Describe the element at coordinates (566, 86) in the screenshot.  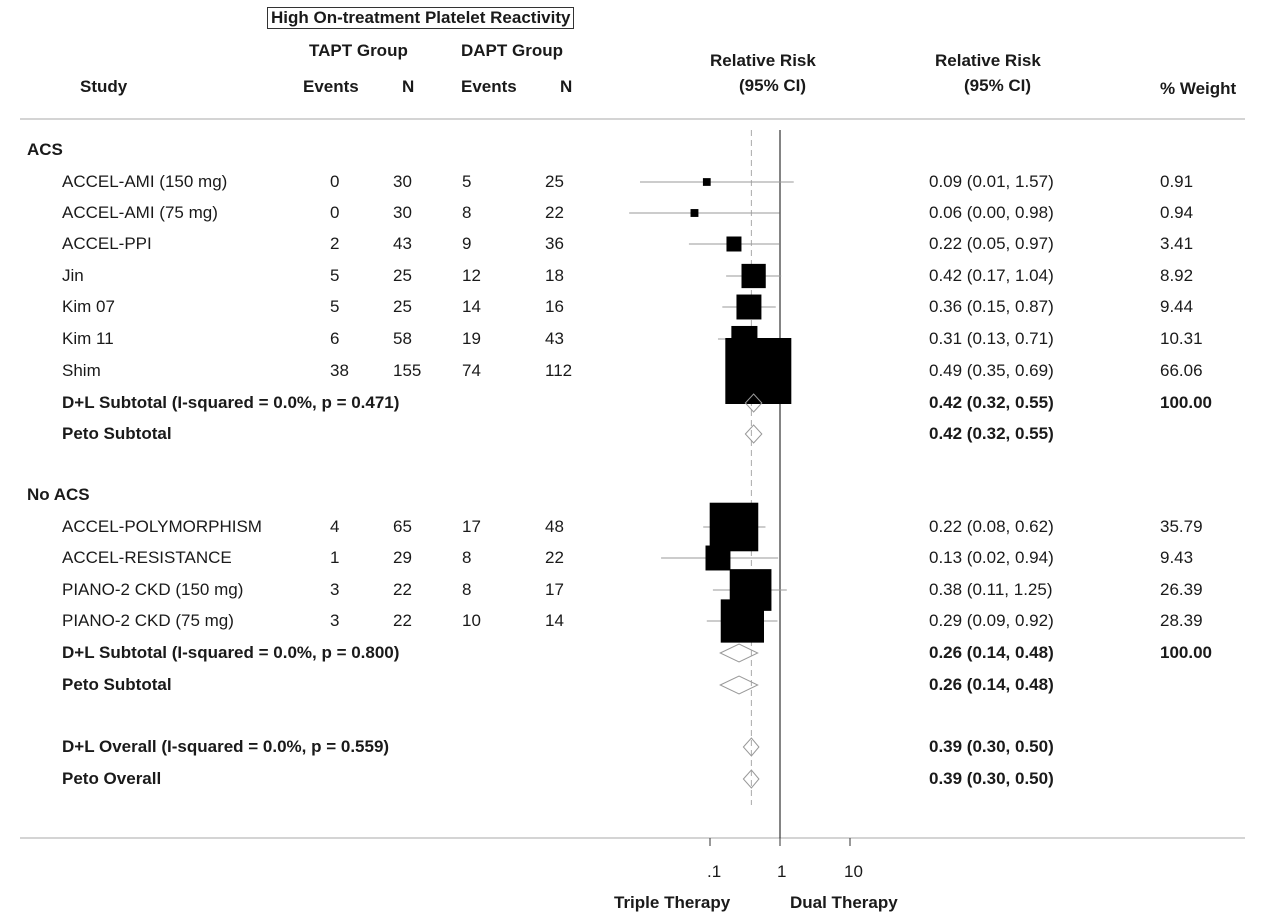
I see `dapt-n-header: N` at that location.